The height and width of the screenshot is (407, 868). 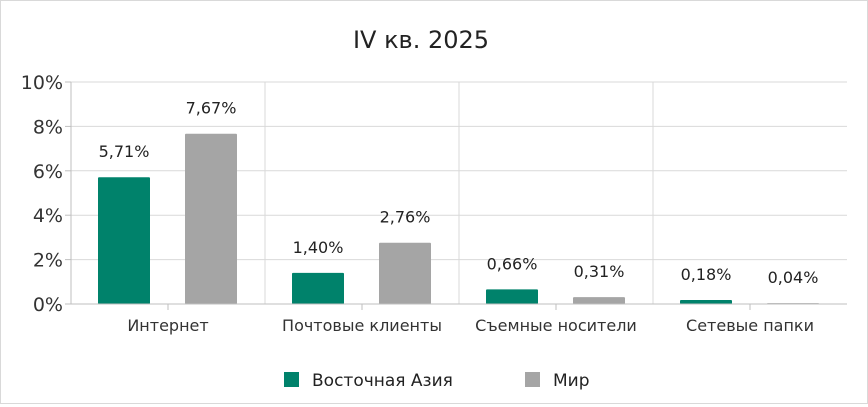 I want to click on y-tick-label: 6%, so click(x=48, y=172).